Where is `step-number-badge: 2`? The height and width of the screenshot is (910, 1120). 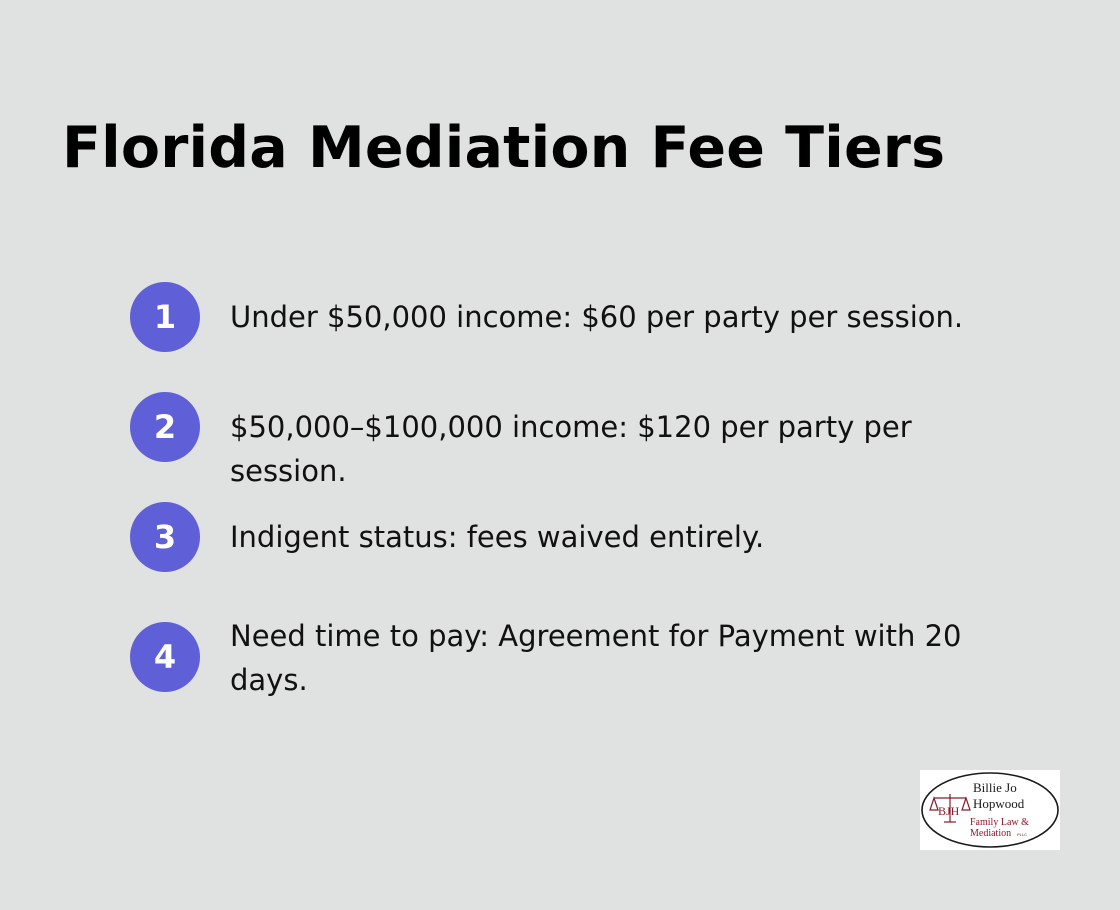 step-number-badge: 2 is located at coordinates (165, 427).